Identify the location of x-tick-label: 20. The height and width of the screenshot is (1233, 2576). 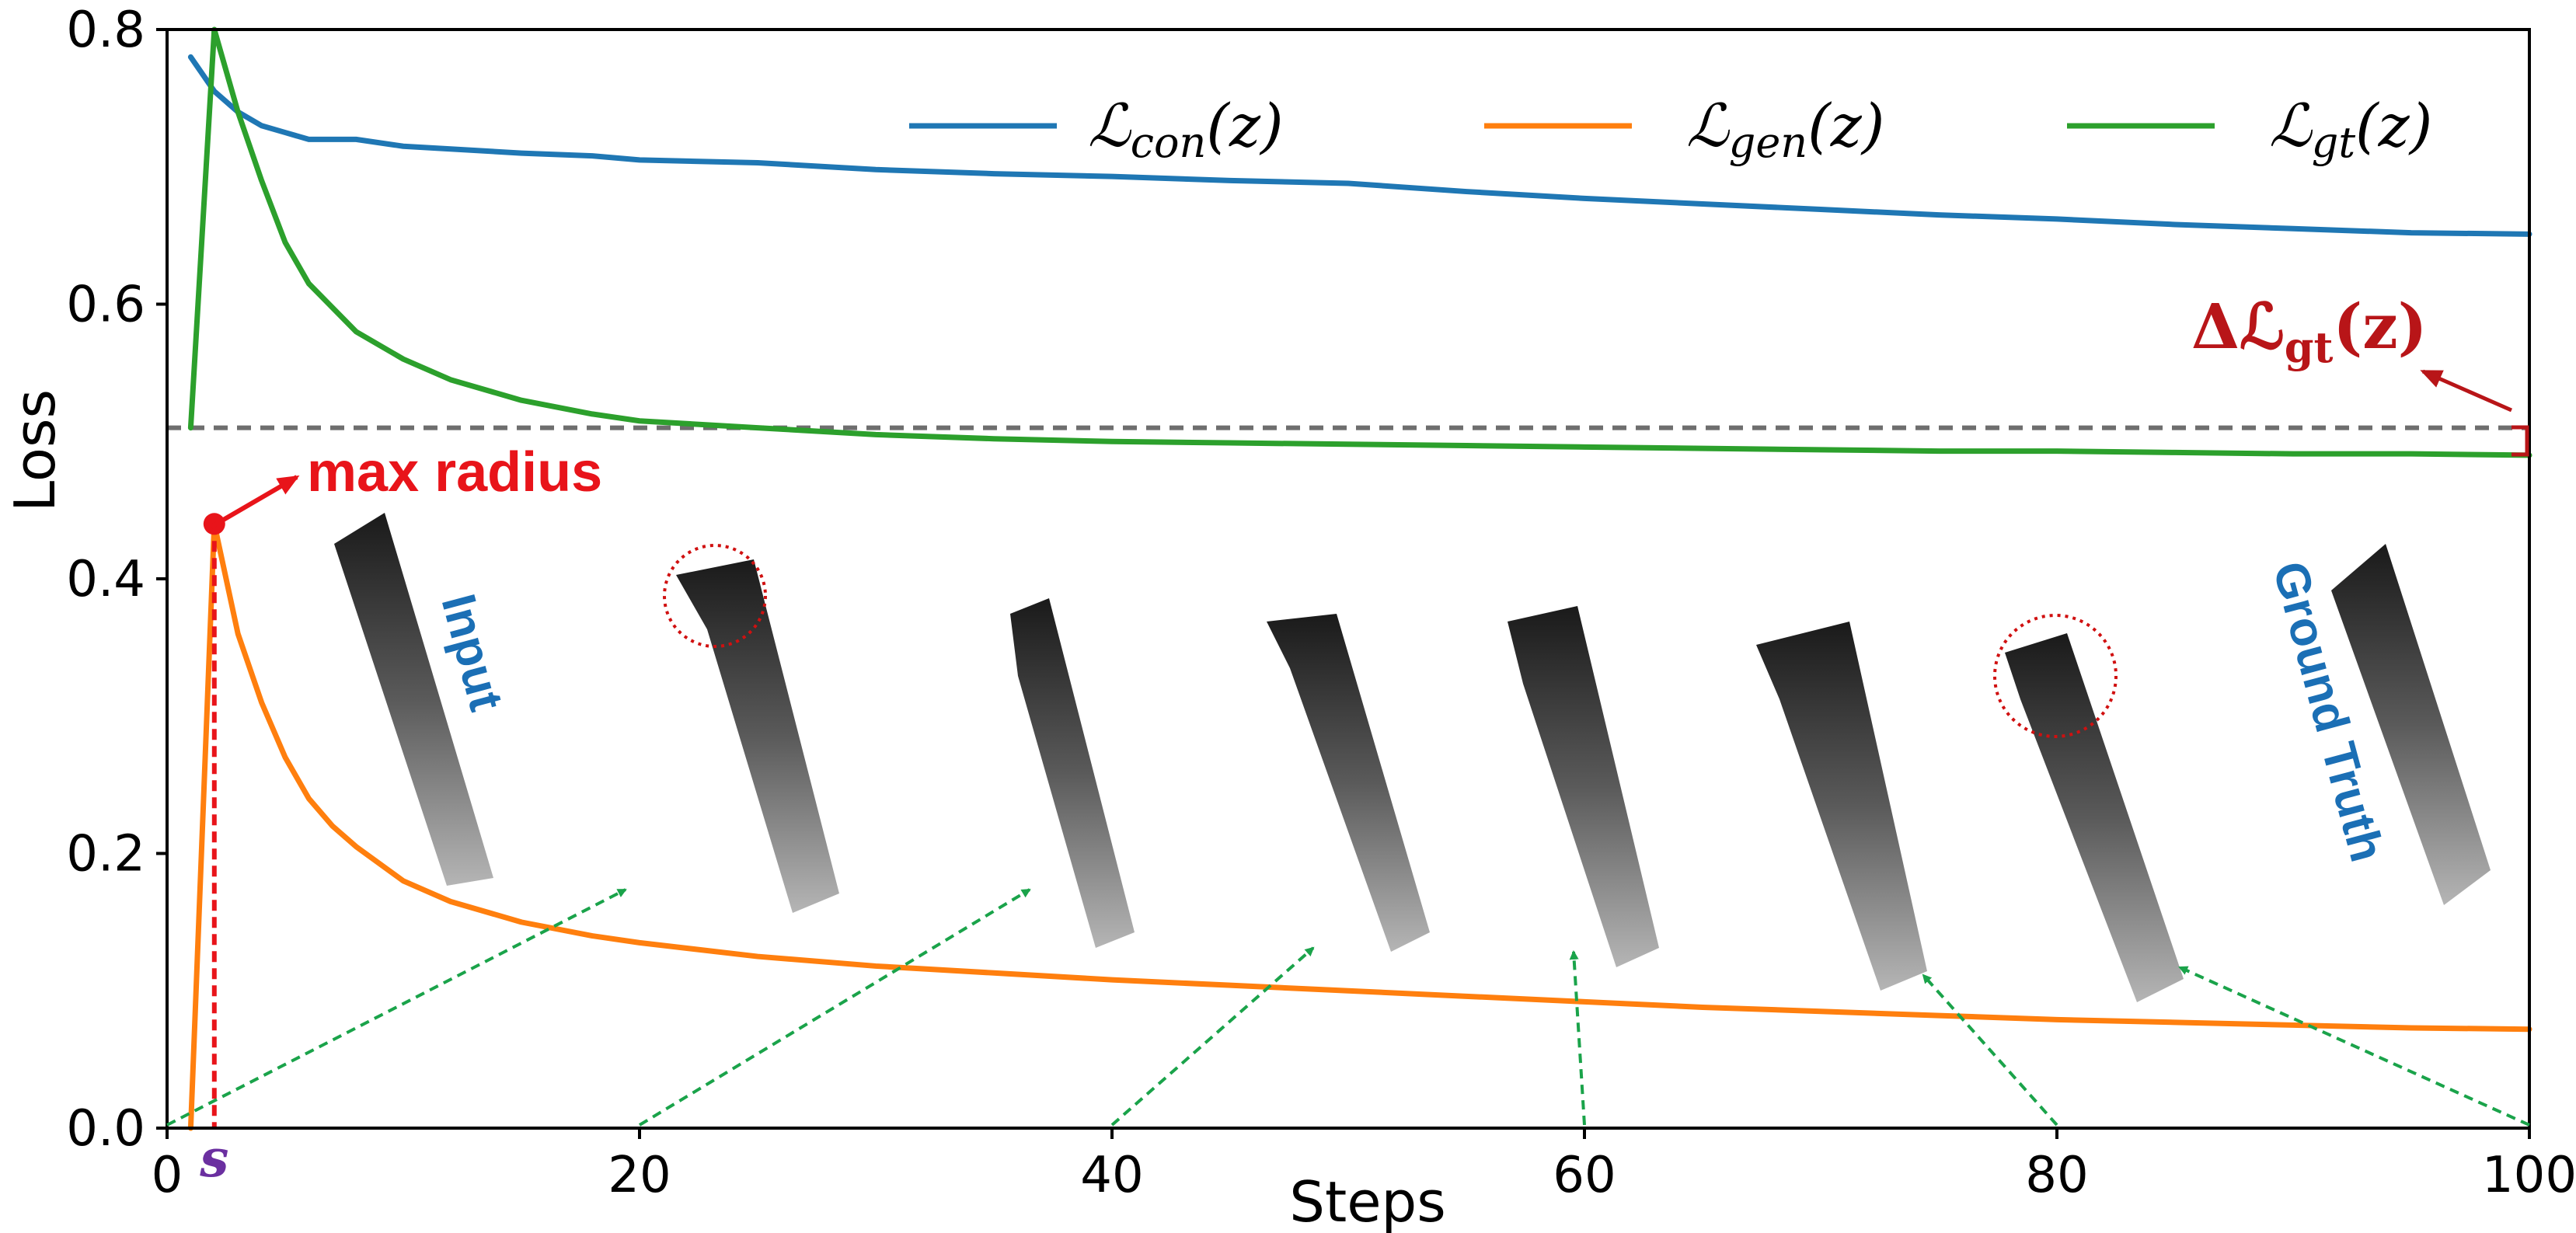
(639, 1175).